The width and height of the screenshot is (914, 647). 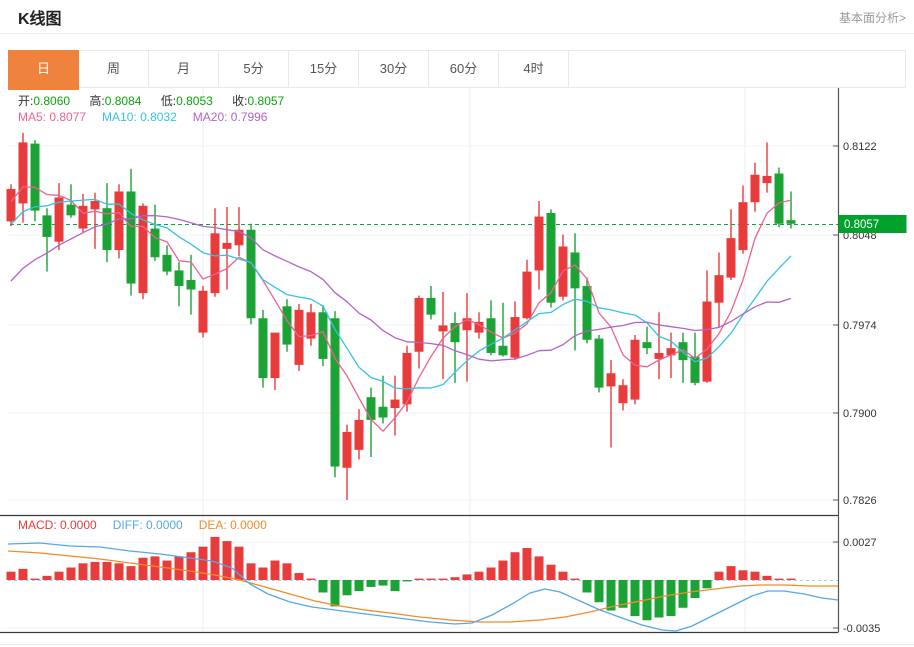 What do you see at coordinates (860, 501) in the screenshot?
I see `price-tick-label: 0.7826` at bounding box center [860, 501].